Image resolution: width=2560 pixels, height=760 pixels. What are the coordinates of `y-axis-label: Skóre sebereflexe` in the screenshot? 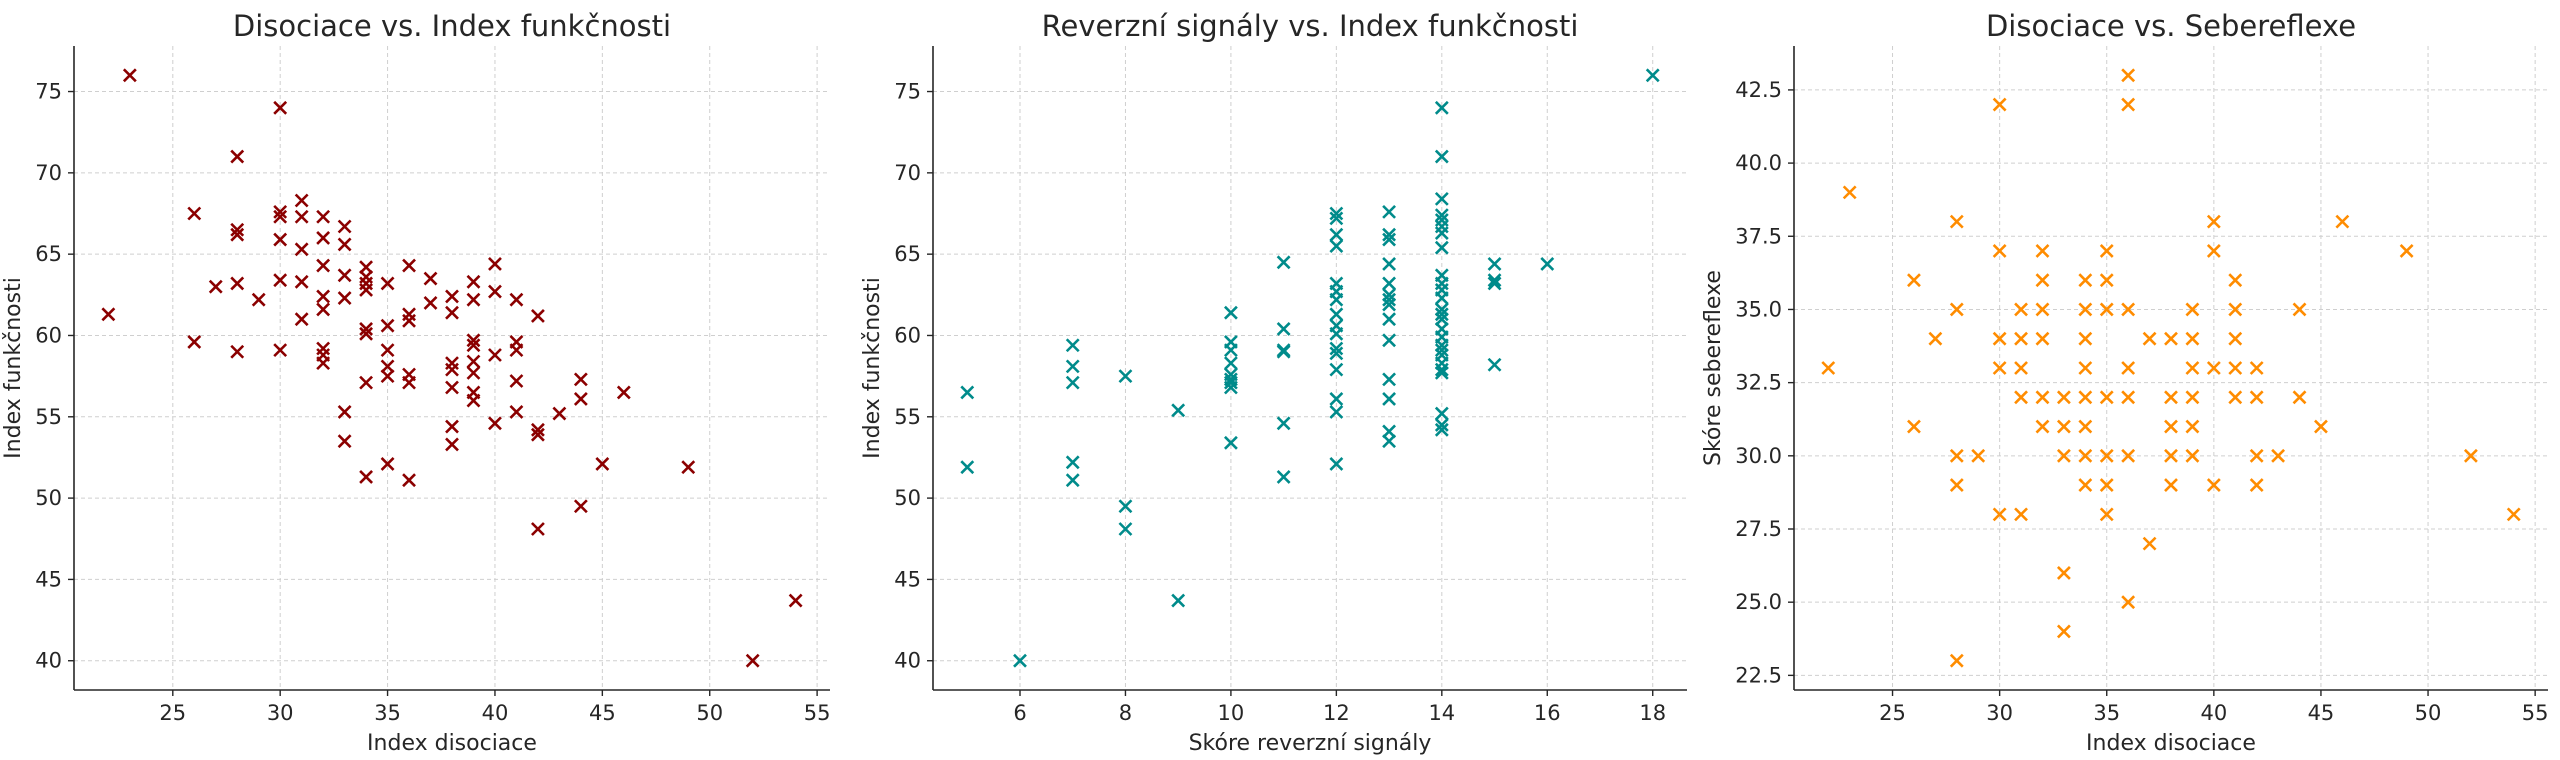 It's located at (1713, 368).